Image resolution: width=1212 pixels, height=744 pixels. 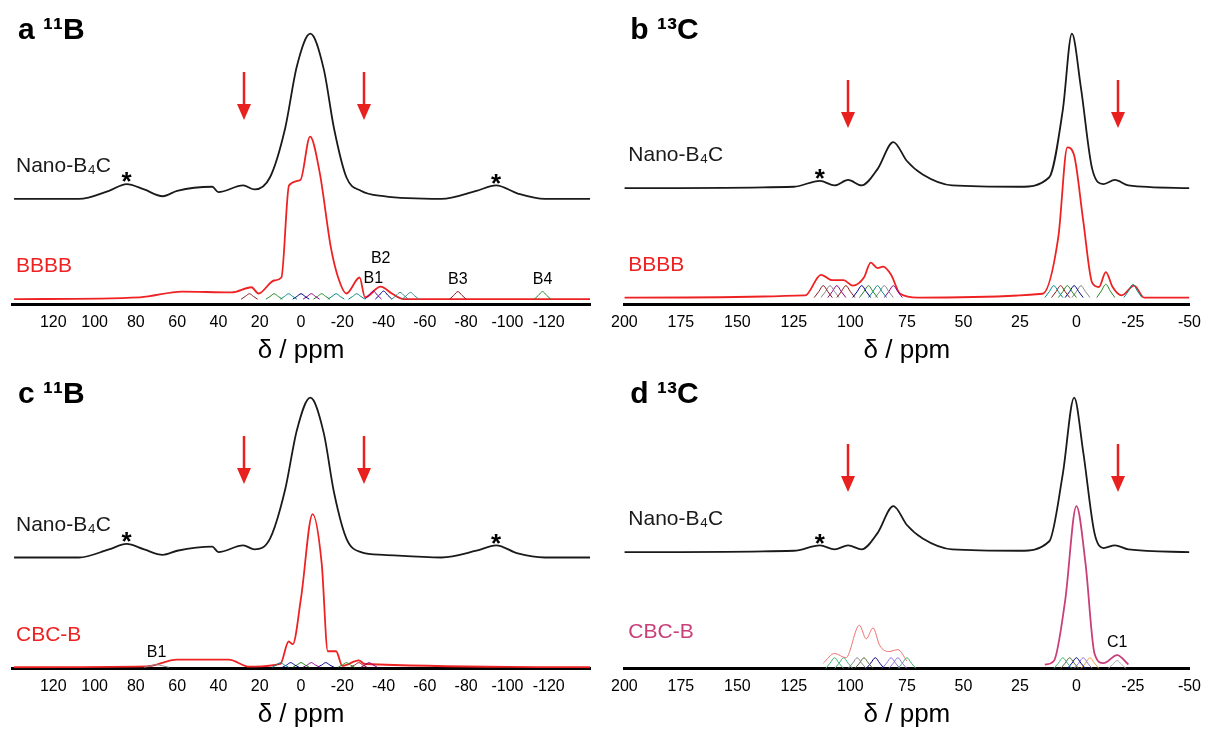 What do you see at coordinates (664, 393) in the screenshot?
I see `chart-title: d ¹³C` at bounding box center [664, 393].